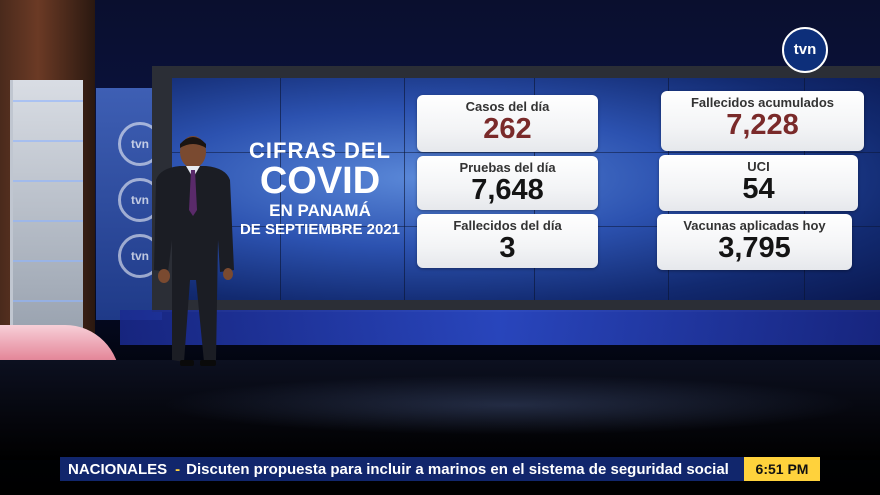 The image size is (880, 495). Describe the element at coordinates (320, 181) in the screenshot. I see `headline-line-2: COVID` at that location.